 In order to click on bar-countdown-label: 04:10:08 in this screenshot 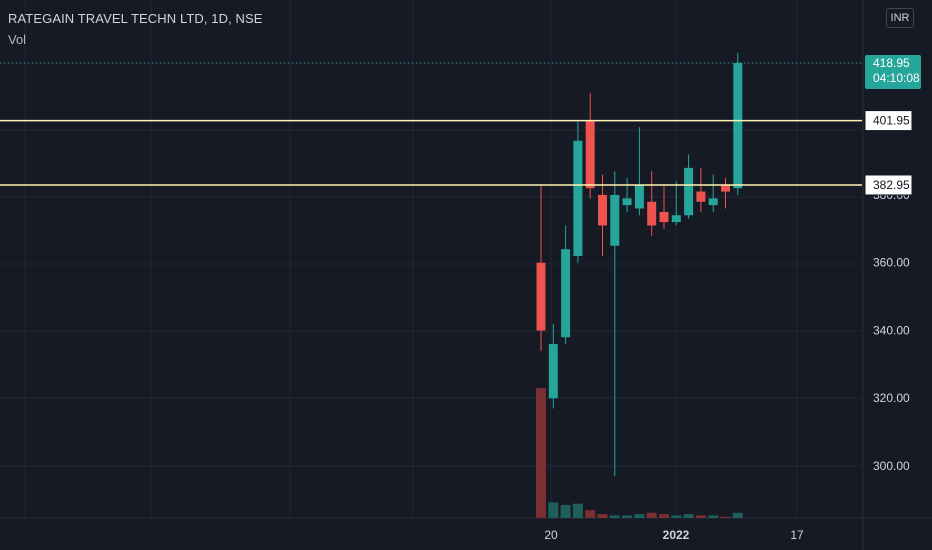, I will do `click(896, 78)`.